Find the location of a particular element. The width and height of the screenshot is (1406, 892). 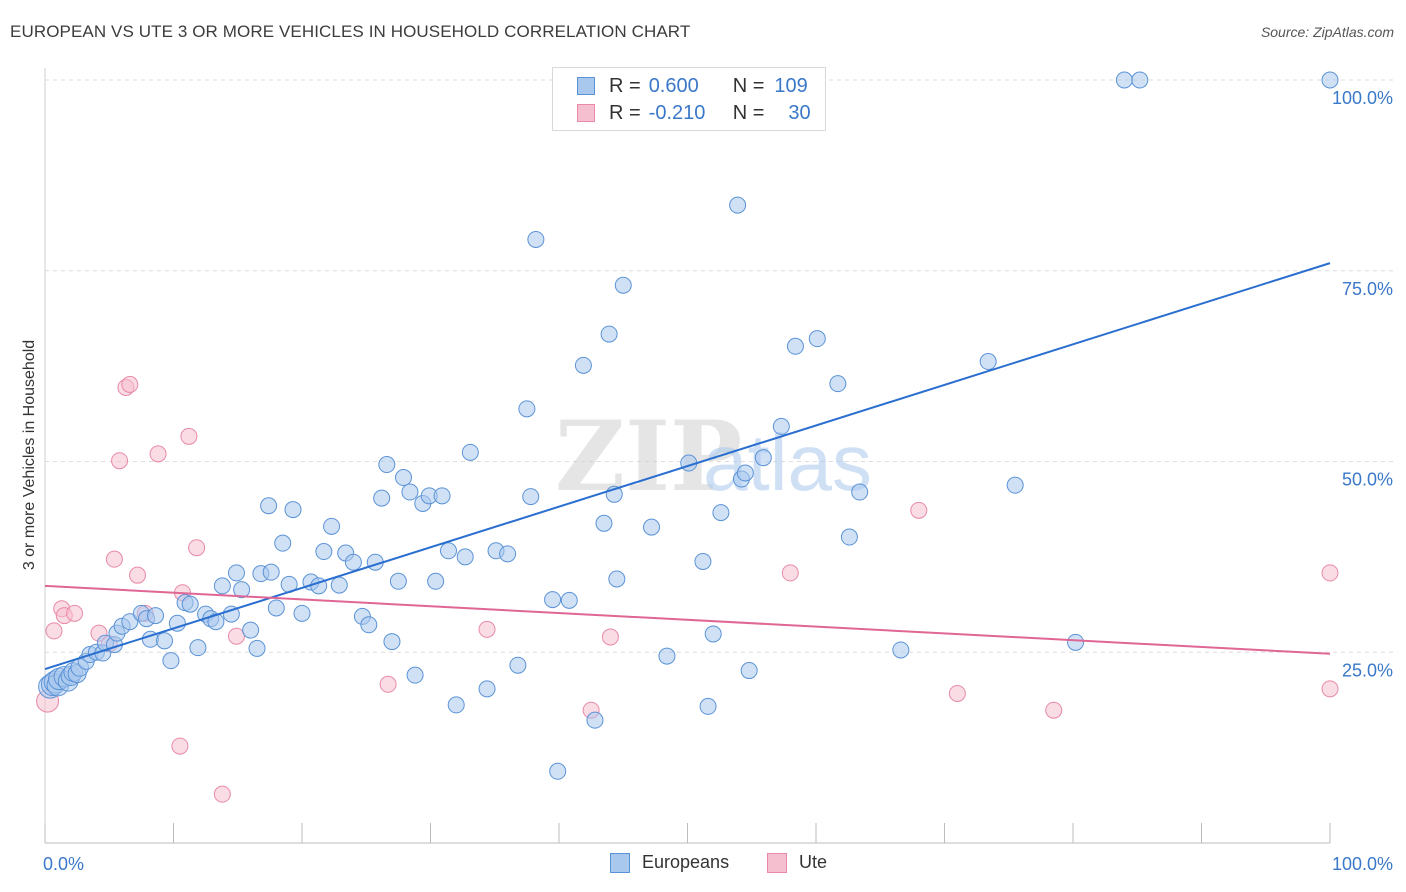

ute-trend-line is located at coordinates (687, 619).